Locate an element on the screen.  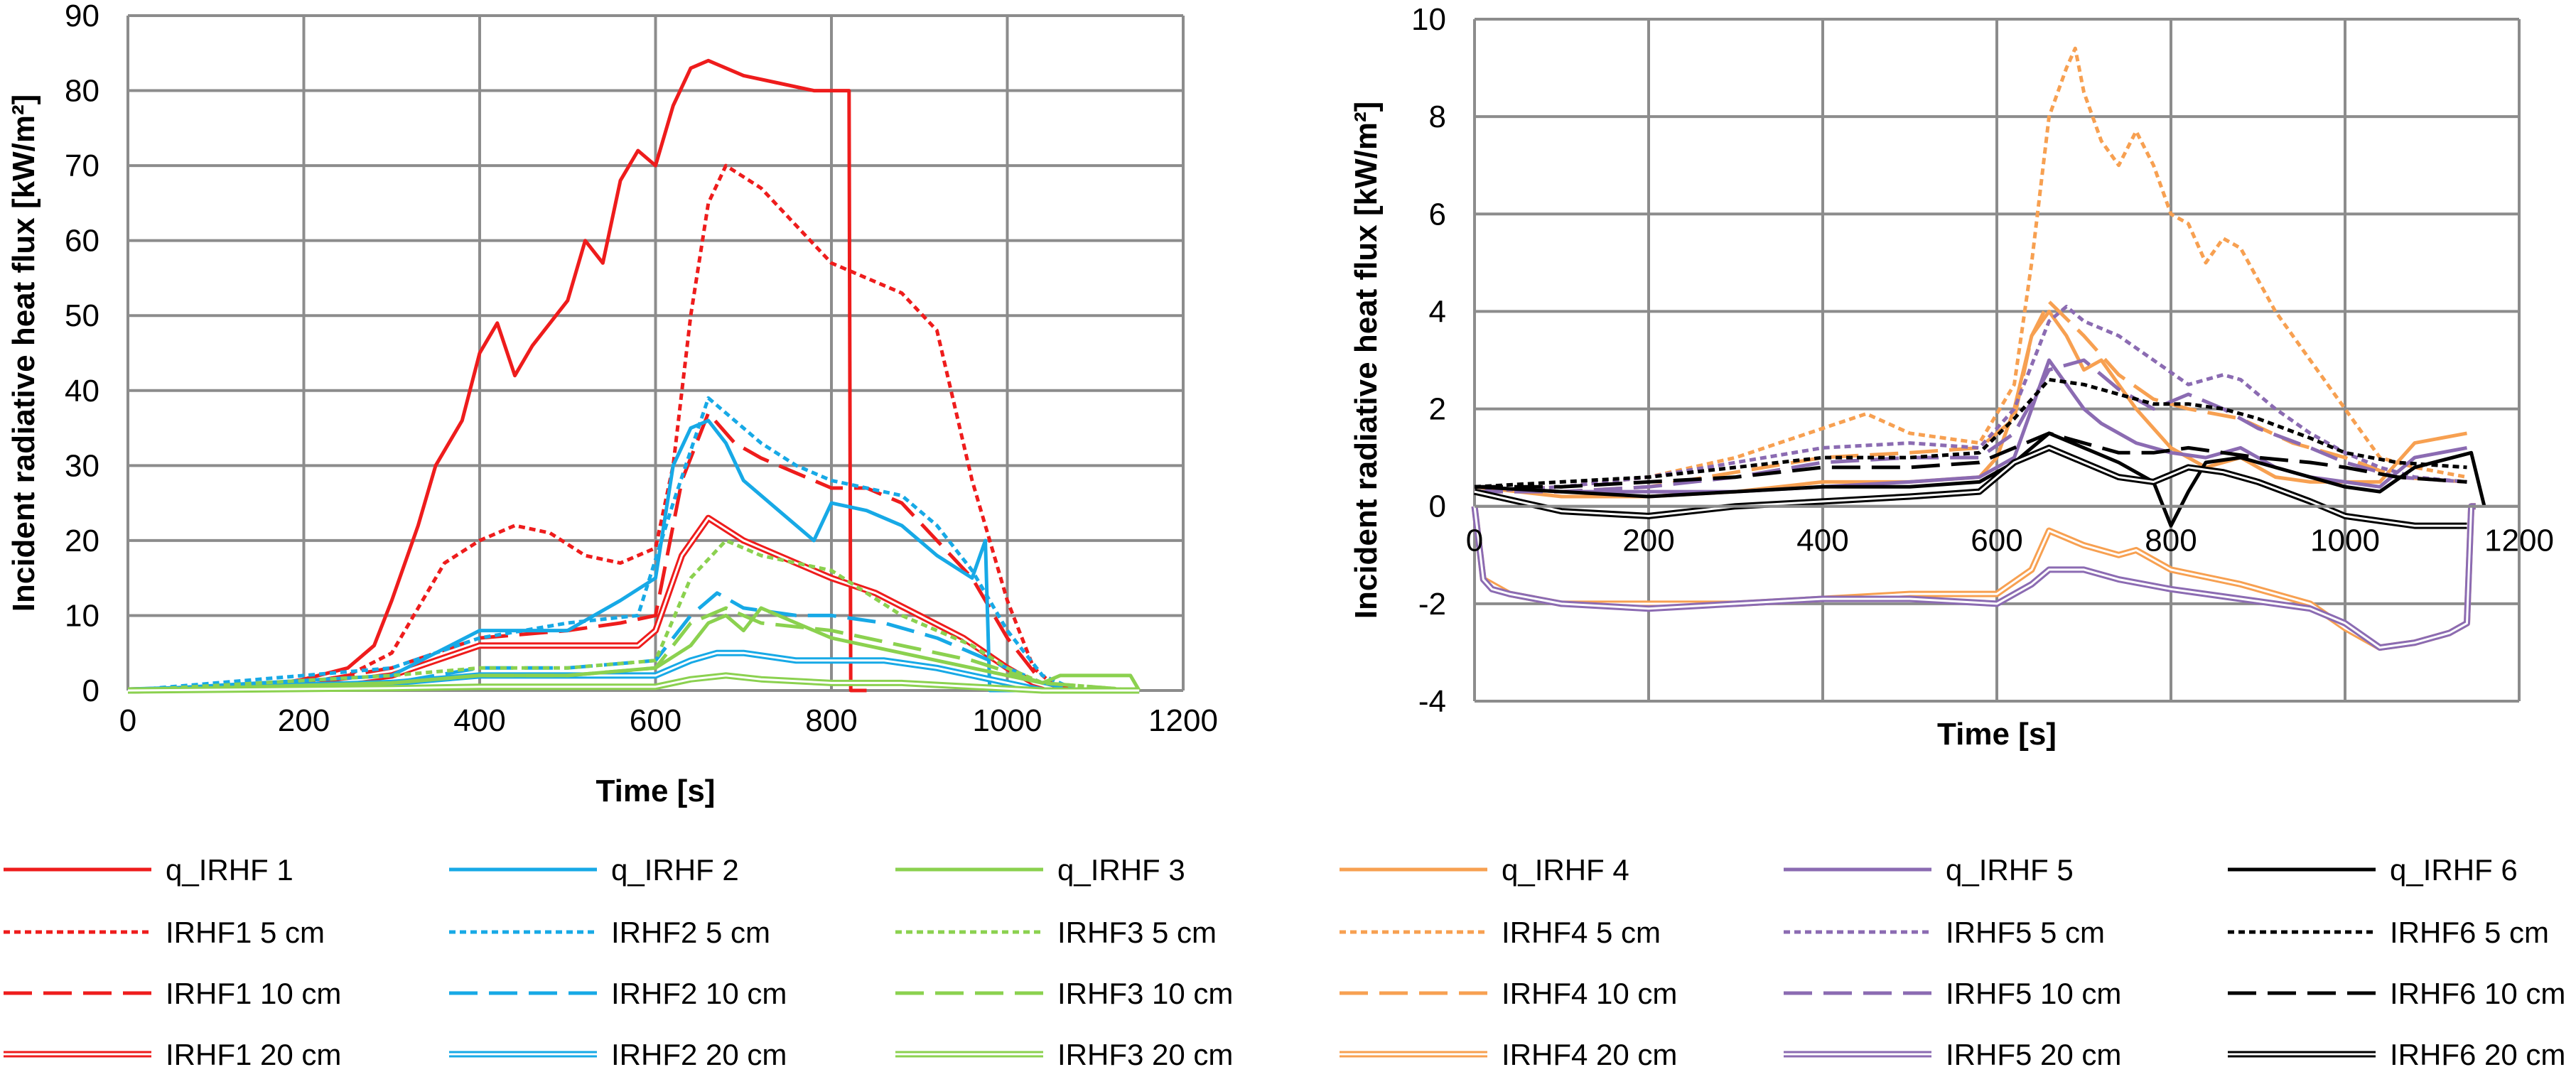
y-tick-label: 6 is located at coordinates (1438, 214).